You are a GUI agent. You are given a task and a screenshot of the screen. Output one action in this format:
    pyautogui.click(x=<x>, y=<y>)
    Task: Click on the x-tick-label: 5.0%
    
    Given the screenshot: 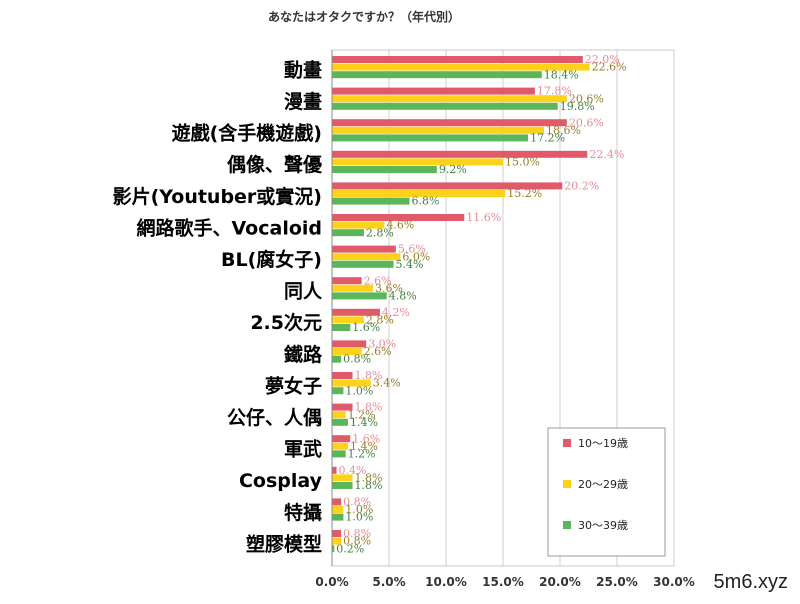 What is the action you would take?
    pyautogui.click(x=388, y=582)
    